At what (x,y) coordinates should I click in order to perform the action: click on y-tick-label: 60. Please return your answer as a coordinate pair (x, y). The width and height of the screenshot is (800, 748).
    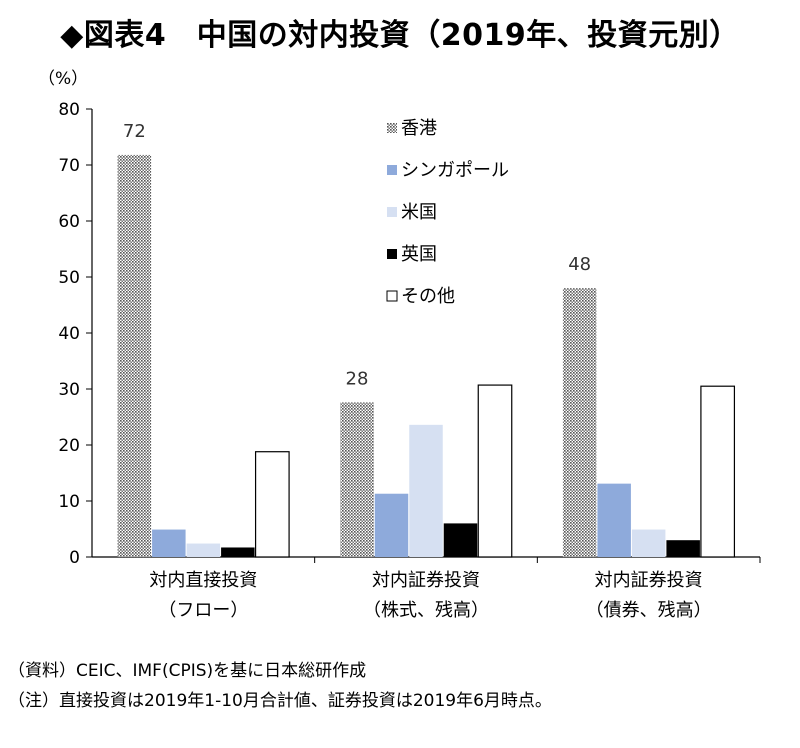
    Looking at the image, I should click on (69, 222).